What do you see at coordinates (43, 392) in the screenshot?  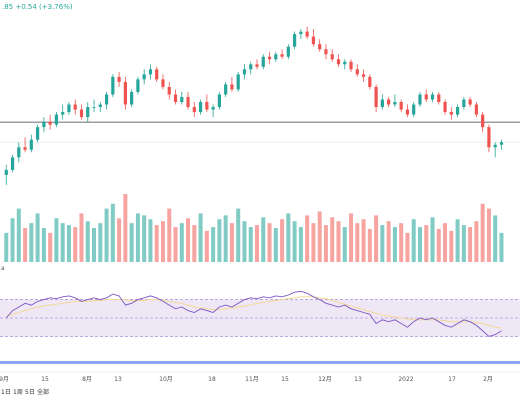 I see `timeframe-option: 全部` at bounding box center [43, 392].